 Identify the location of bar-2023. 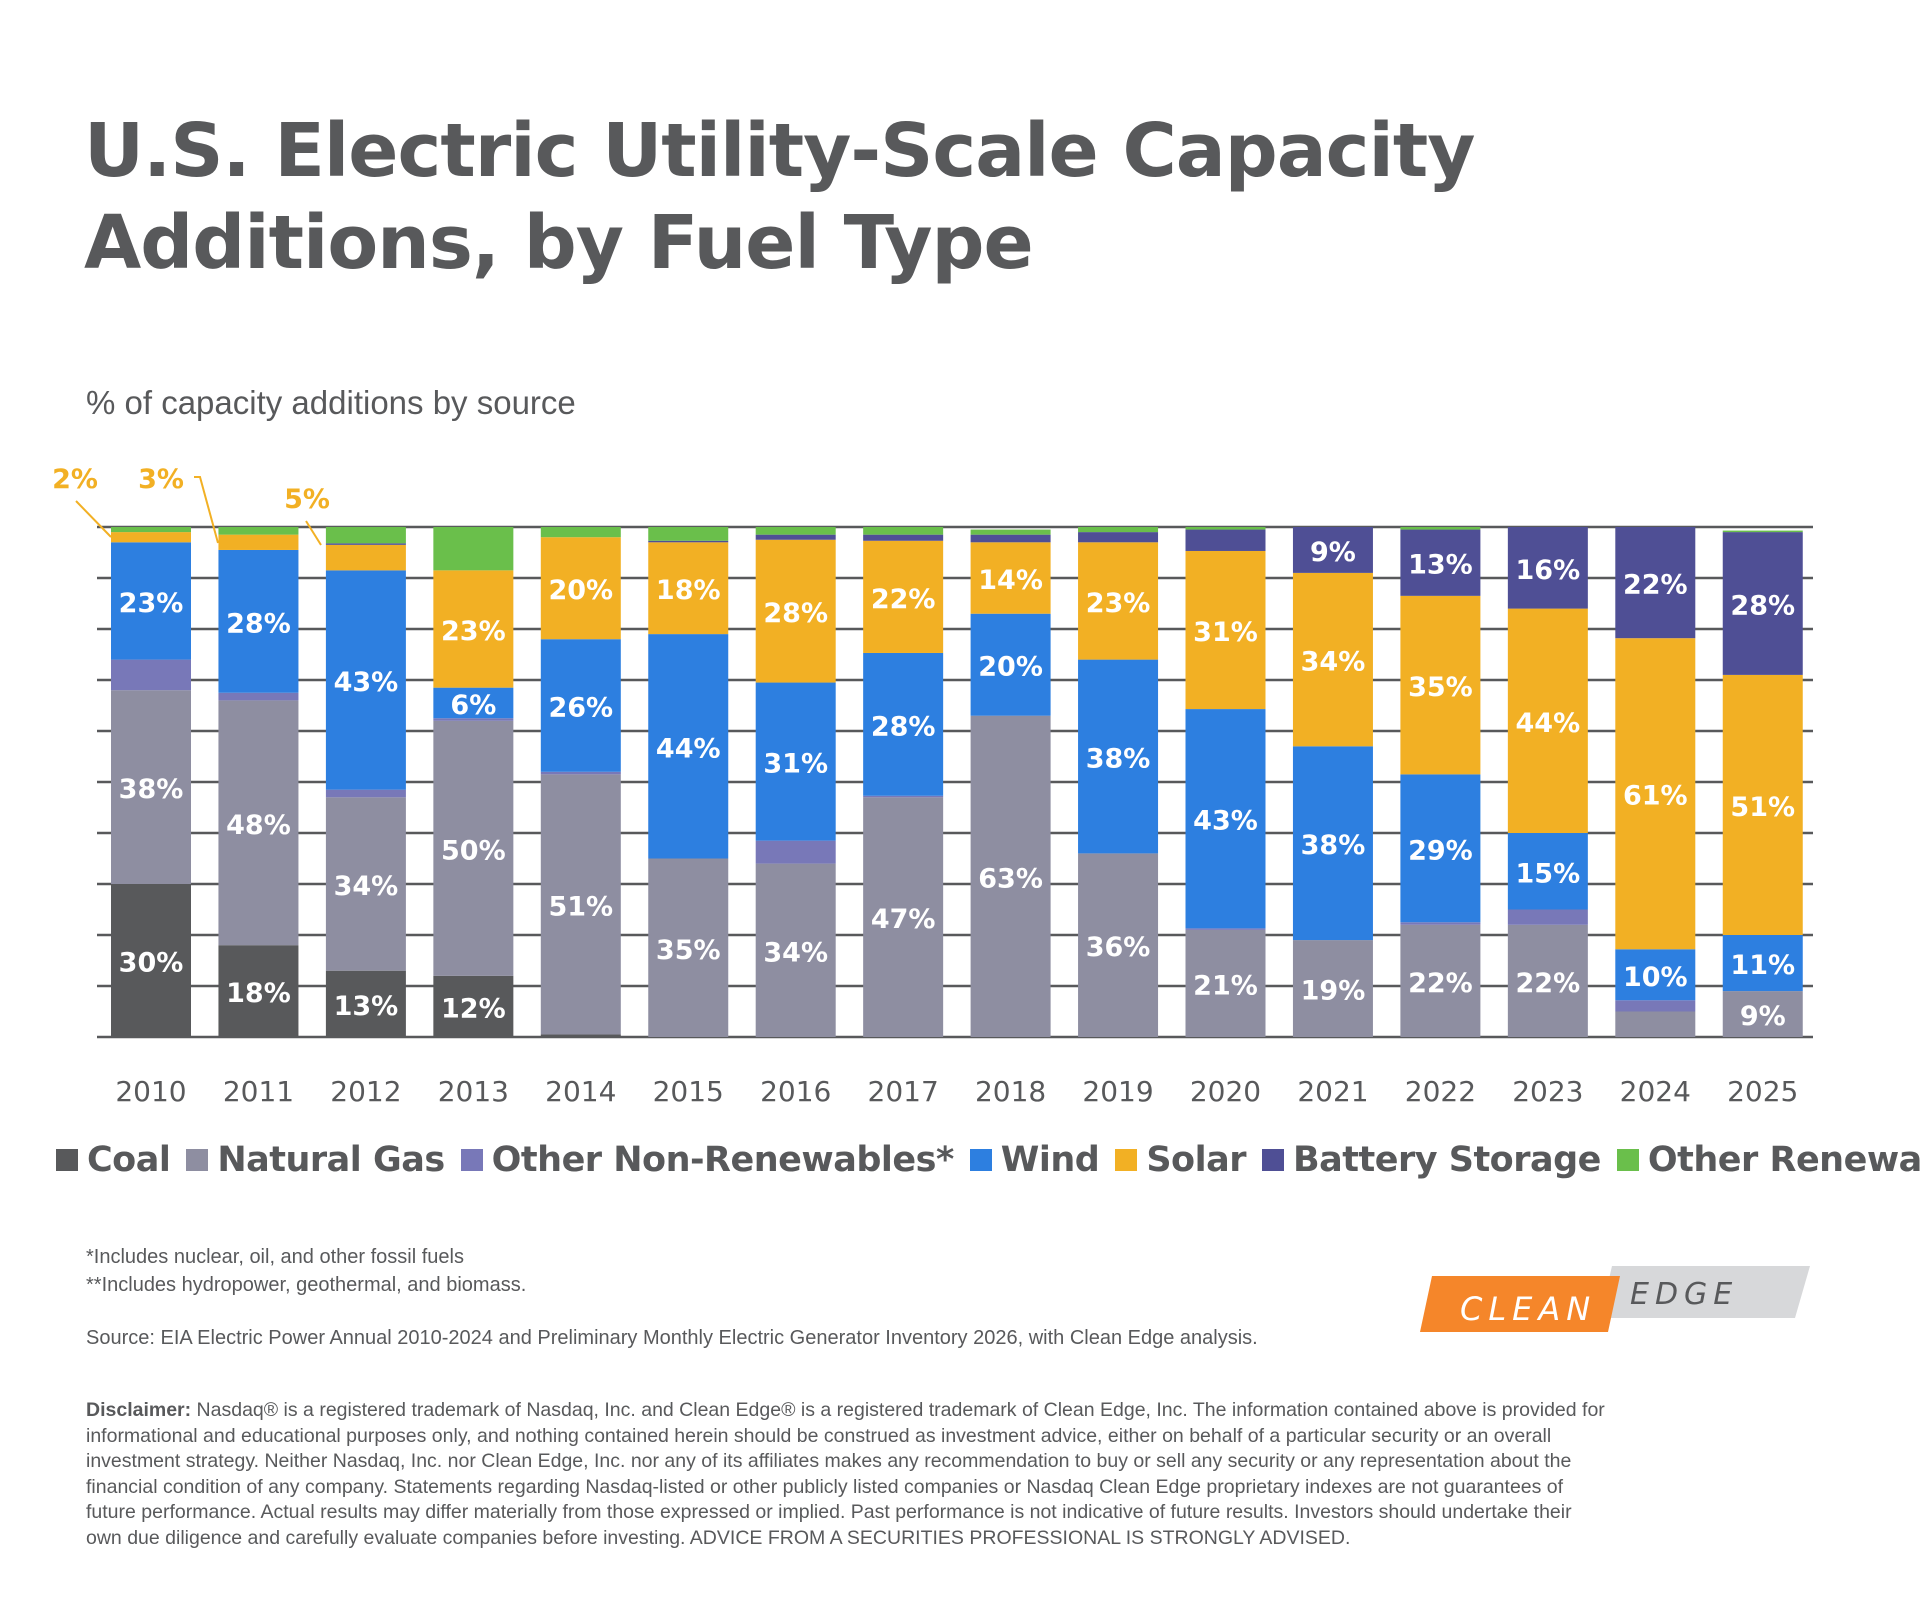
(1547, 782).